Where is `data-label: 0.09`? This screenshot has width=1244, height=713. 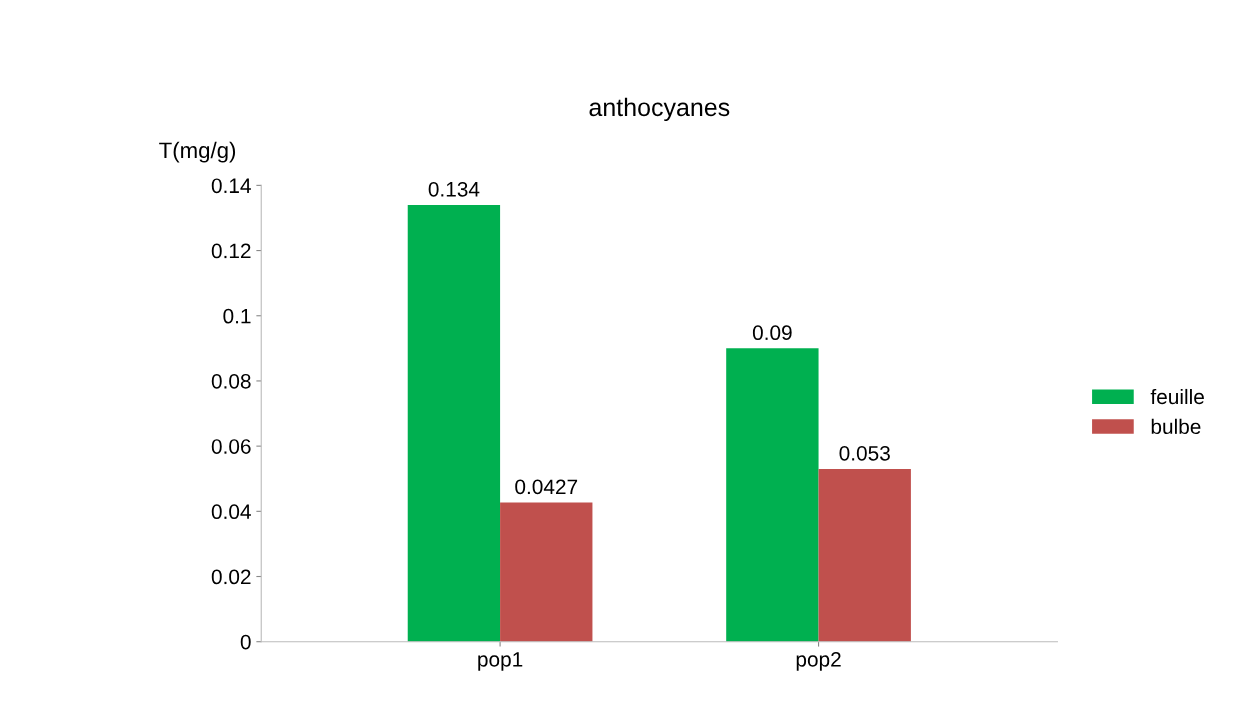
data-label: 0.09 is located at coordinates (772, 333).